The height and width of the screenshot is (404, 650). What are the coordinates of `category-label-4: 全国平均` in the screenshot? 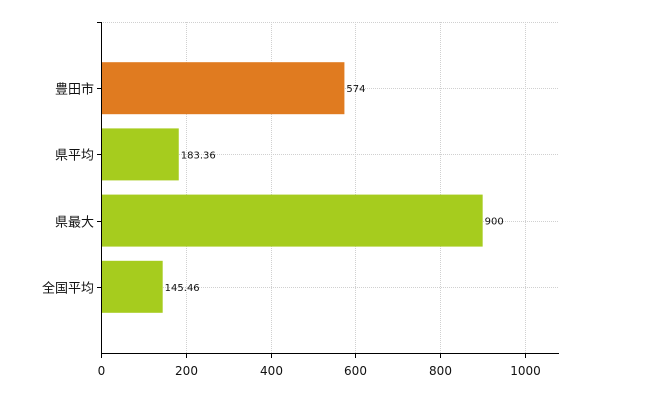 It's located at (68, 289).